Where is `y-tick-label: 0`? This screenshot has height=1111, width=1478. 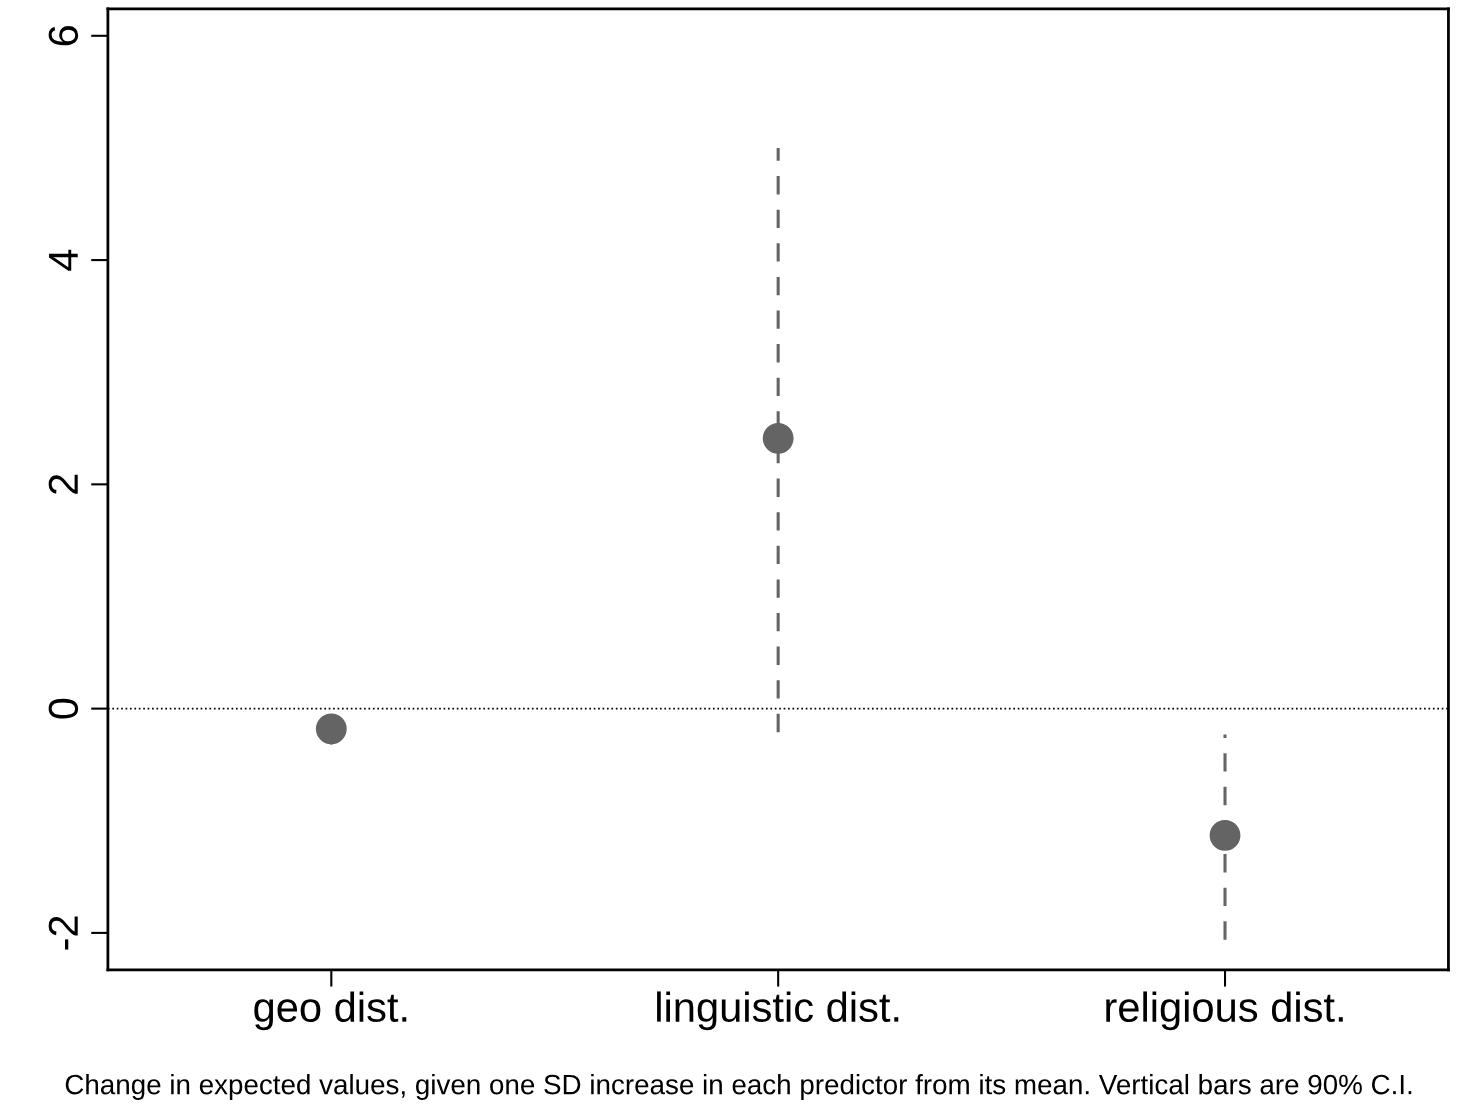
y-tick-label: 0 is located at coordinates (63, 708).